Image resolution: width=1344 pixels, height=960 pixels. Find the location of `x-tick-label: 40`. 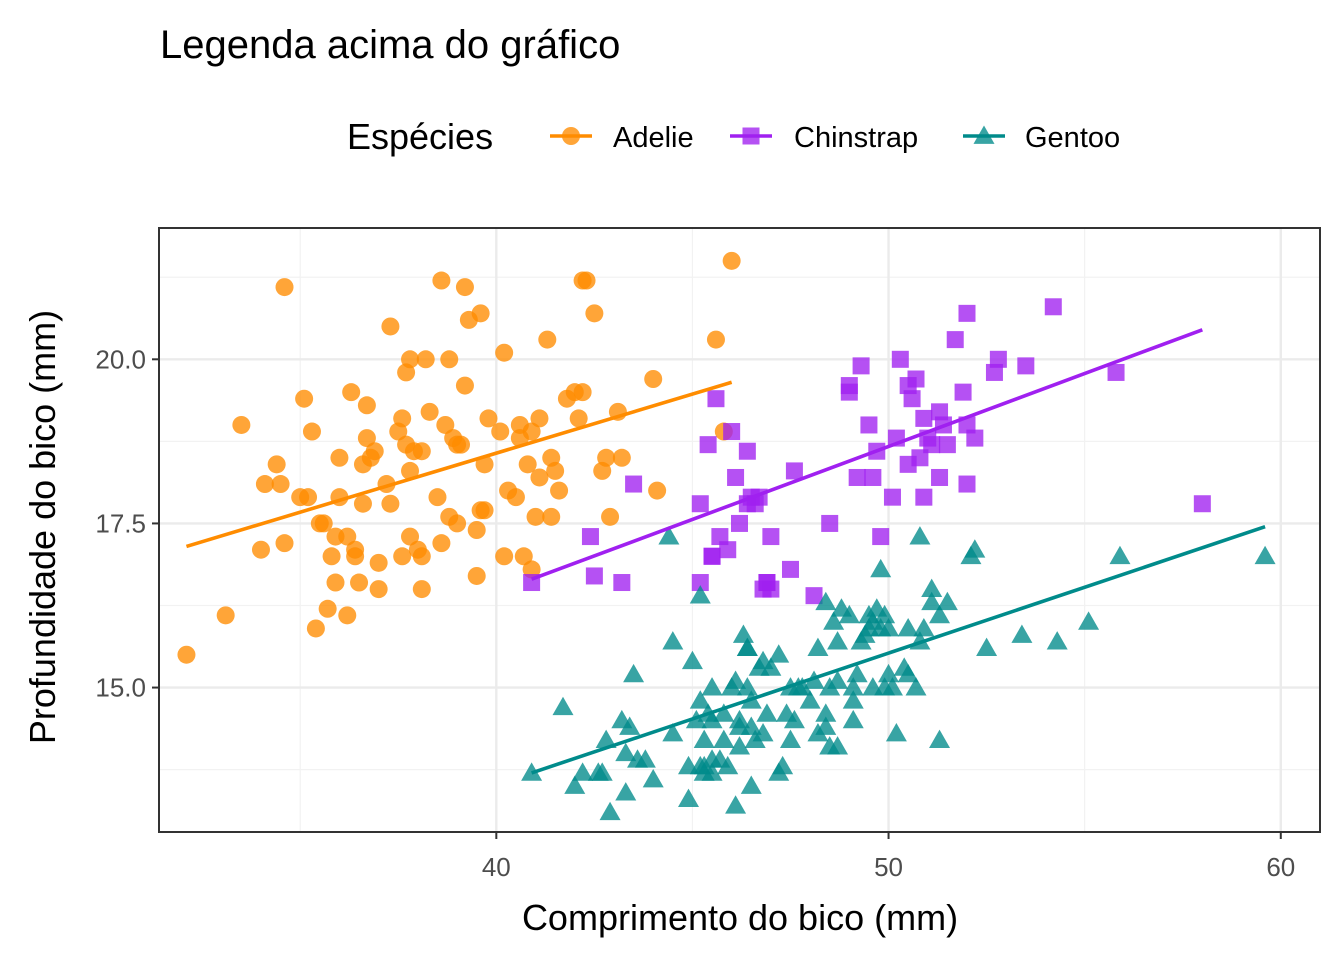

x-tick-label: 40 is located at coordinates (496, 867).